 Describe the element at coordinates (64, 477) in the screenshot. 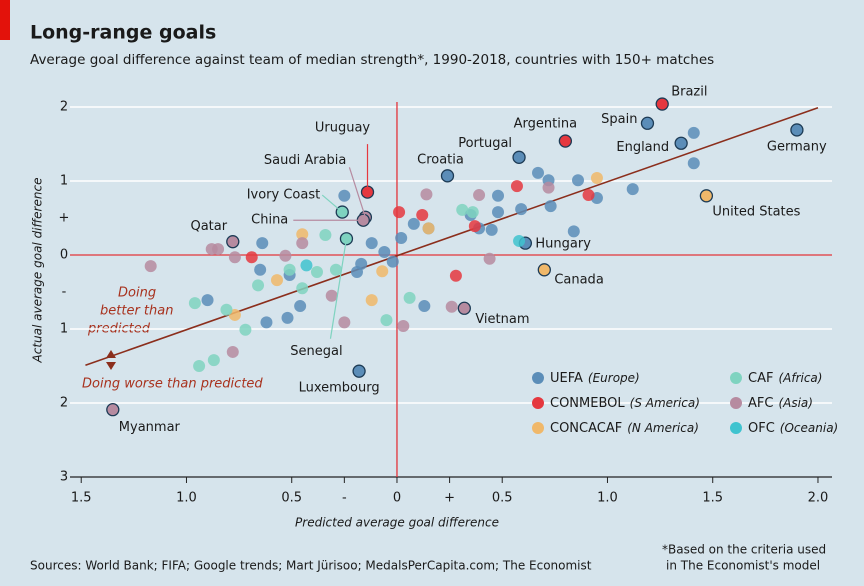

I see `y-tick-label: 3` at that location.